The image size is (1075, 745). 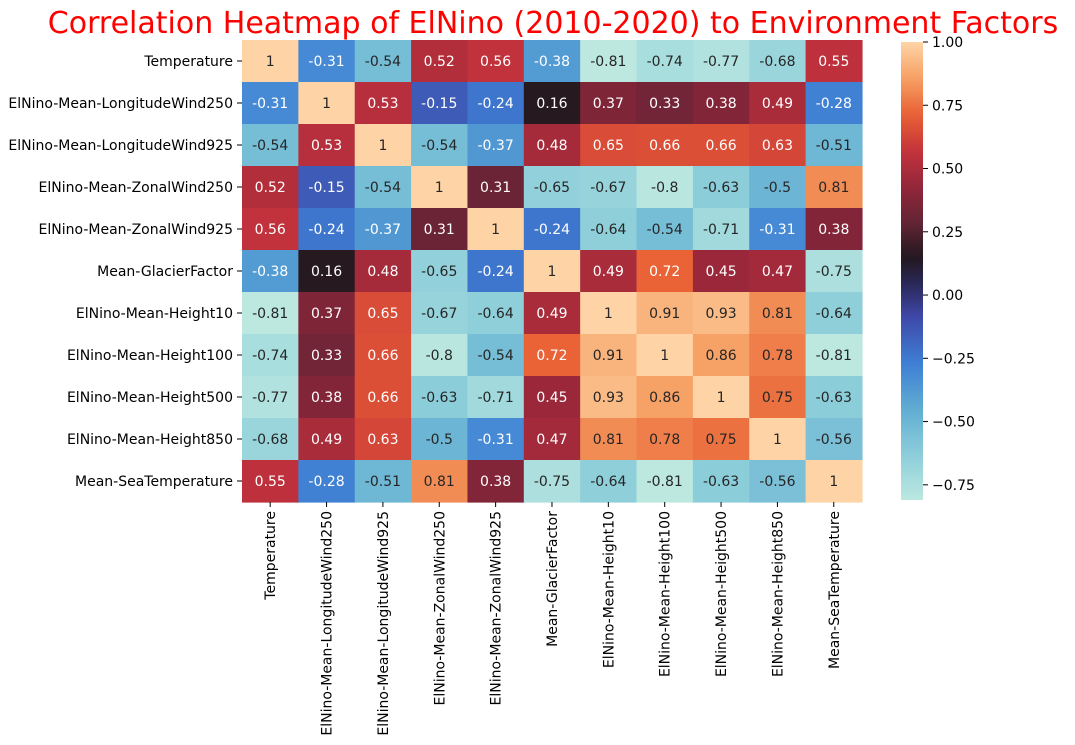 I want to click on y-tick-label: ElNino-Mean-Height500, so click(x=150, y=398).